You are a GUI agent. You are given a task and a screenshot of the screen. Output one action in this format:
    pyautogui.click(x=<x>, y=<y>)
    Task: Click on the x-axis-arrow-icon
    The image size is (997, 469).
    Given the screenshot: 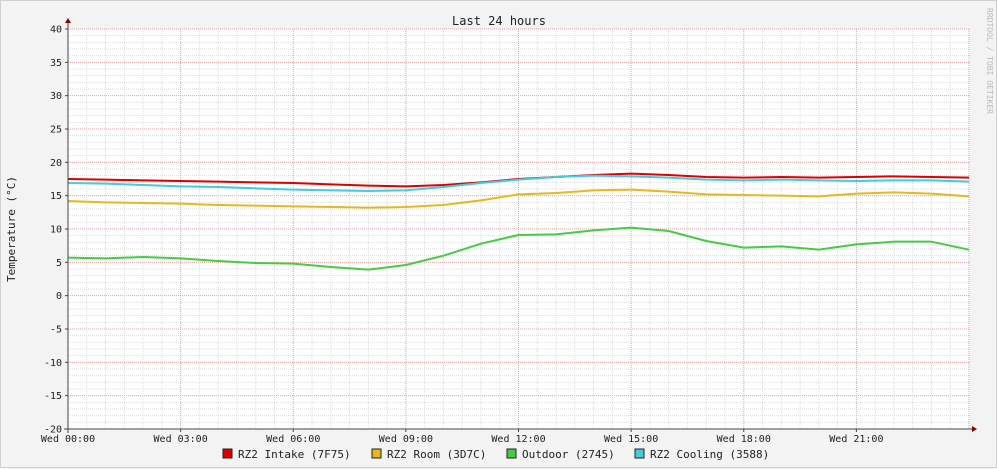 What is the action you would take?
    pyautogui.click(x=974, y=429)
    